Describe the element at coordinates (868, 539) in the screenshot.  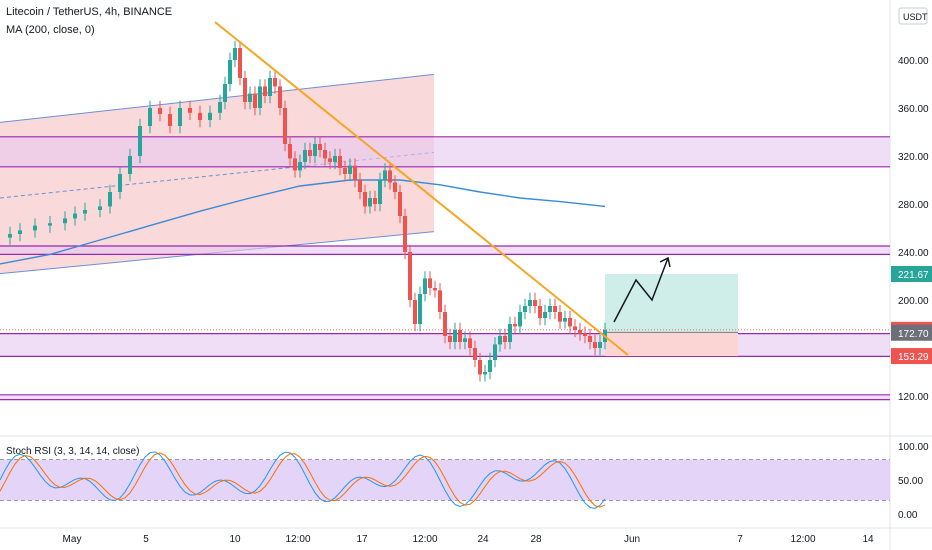
I see `x-tick-label: 14` at that location.